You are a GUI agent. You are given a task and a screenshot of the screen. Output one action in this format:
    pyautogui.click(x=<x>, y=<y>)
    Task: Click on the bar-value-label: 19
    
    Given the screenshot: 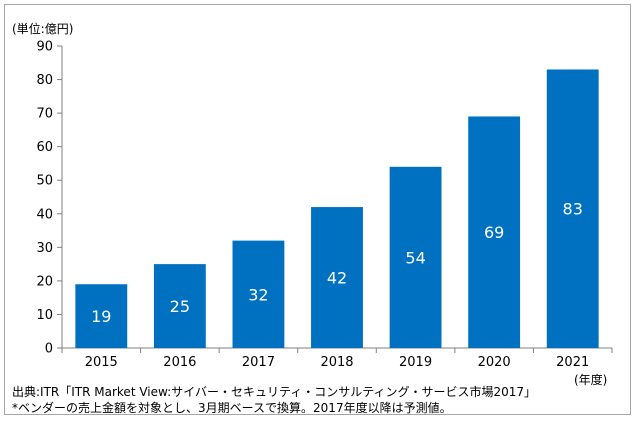 What is the action you would take?
    pyautogui.click(x=101, y=316)
    